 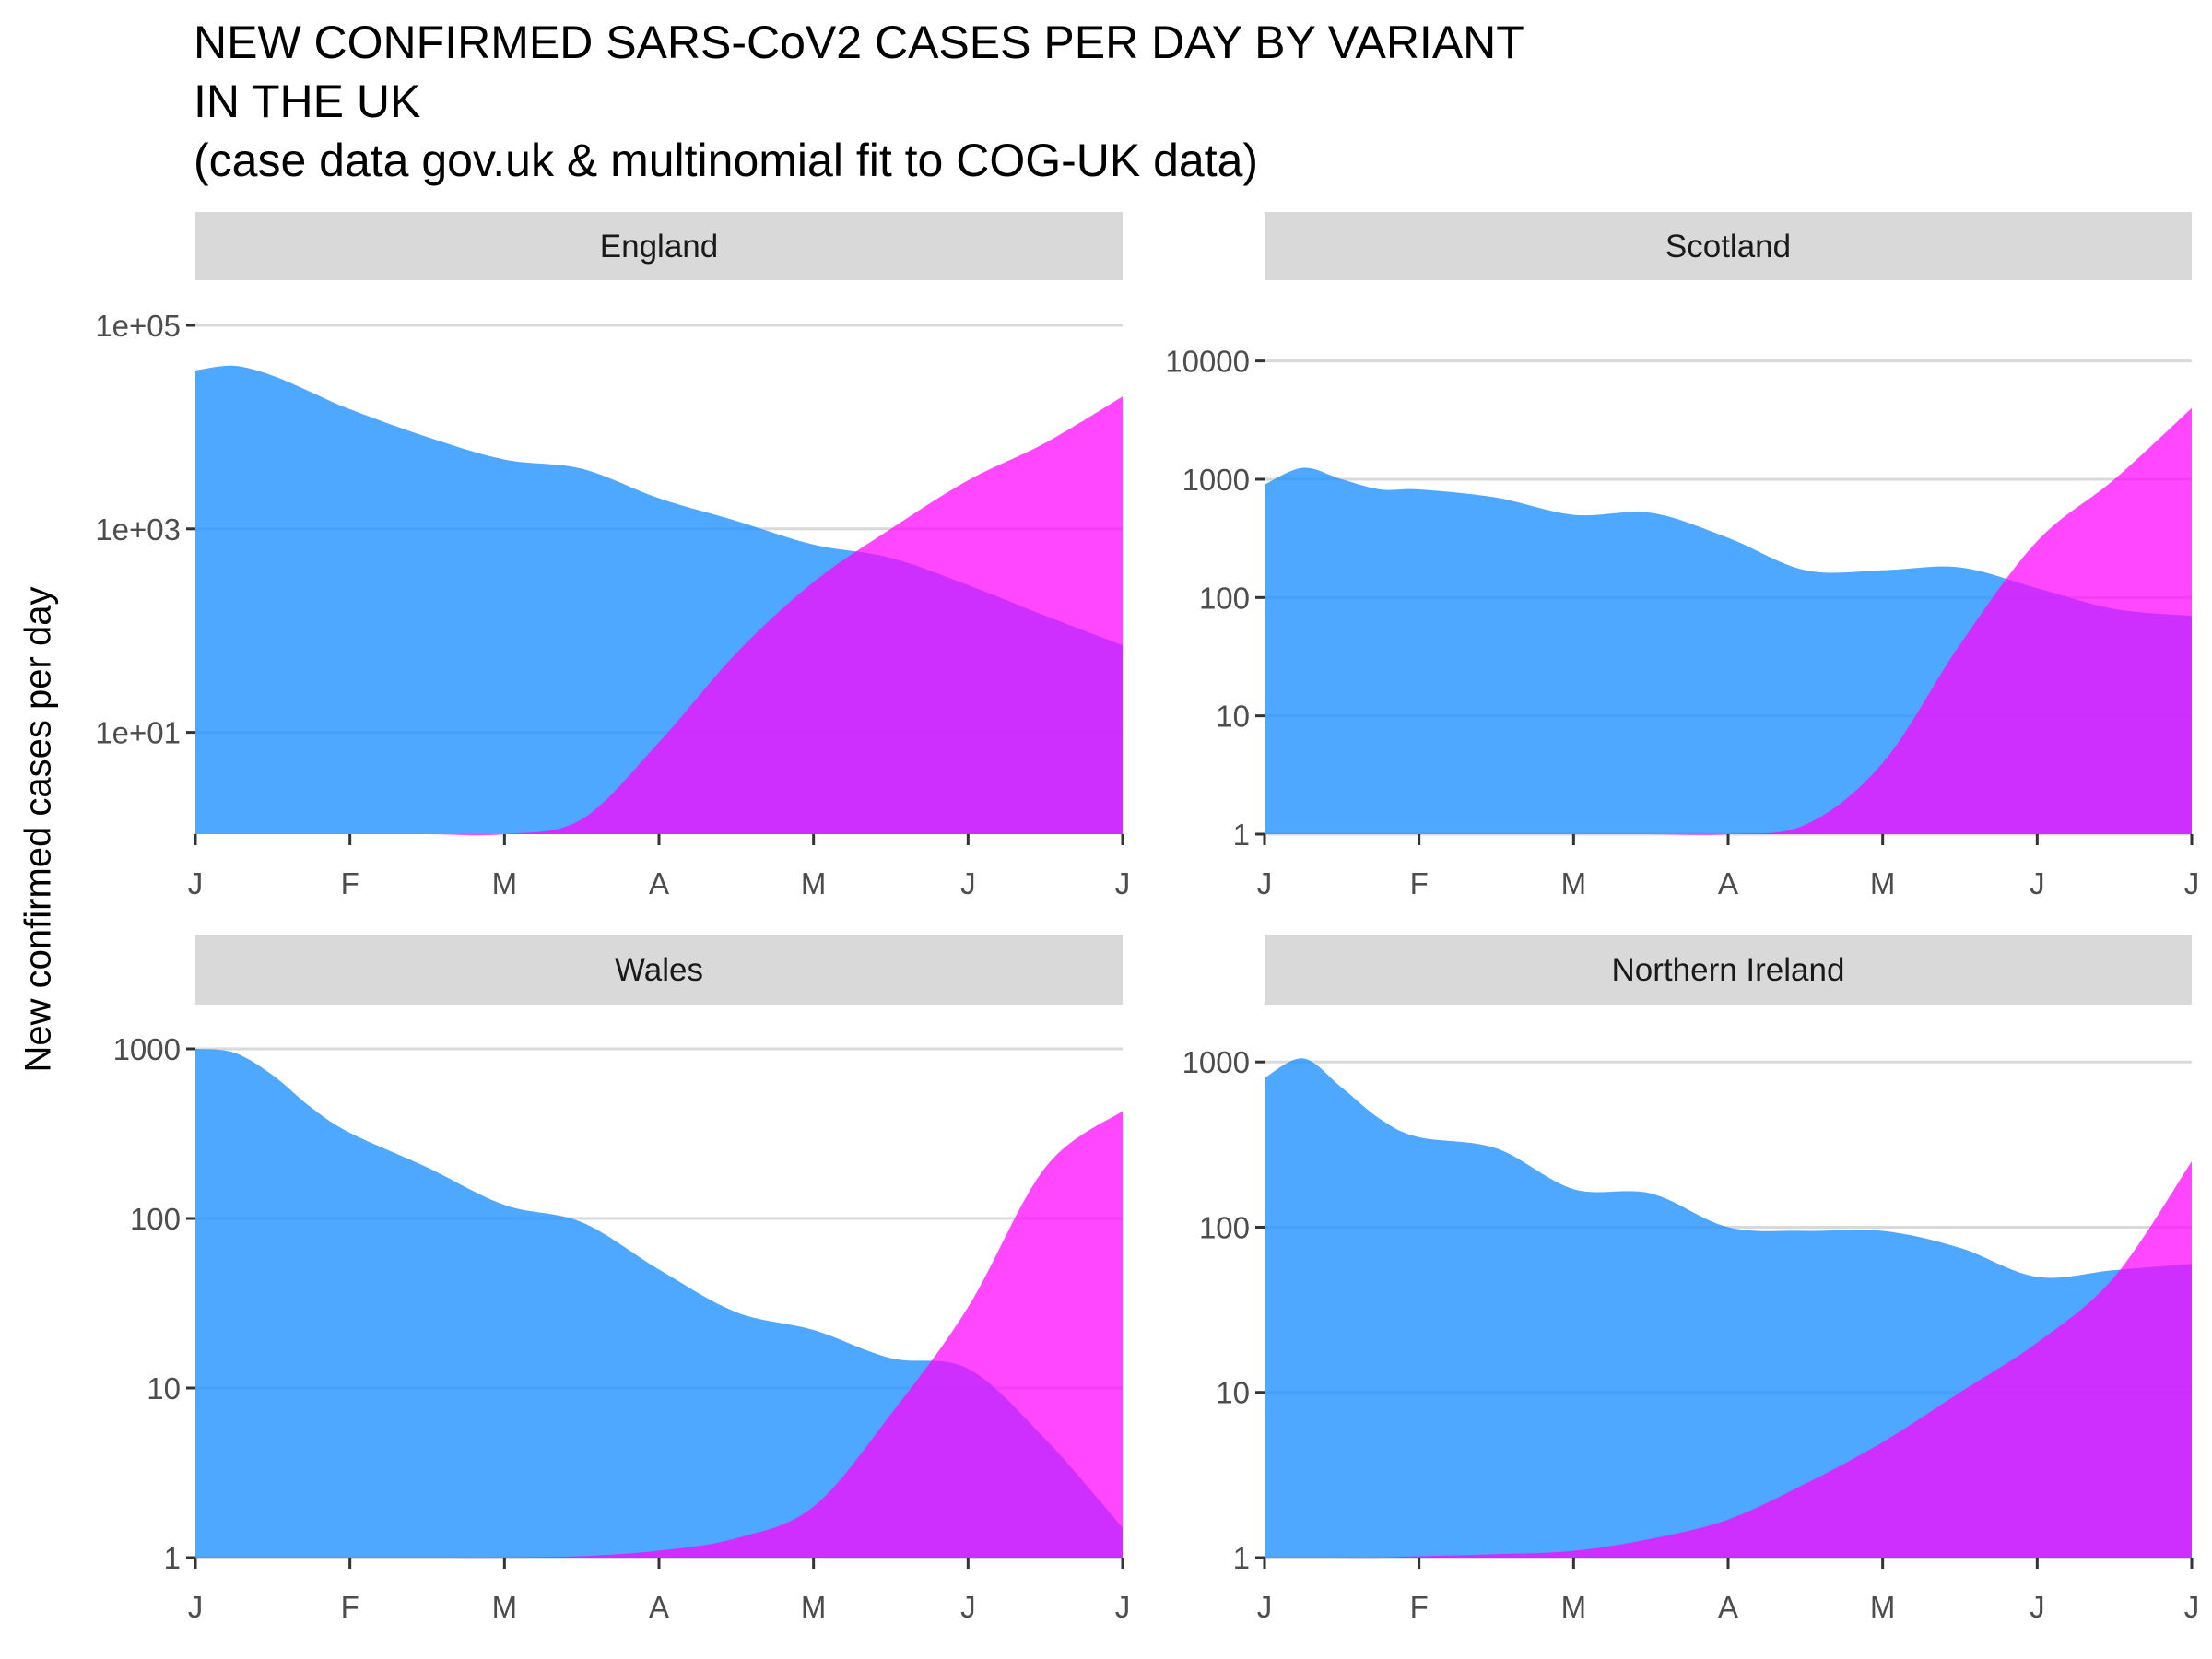 What do you see at coordinates (138, 733) in the screenshot?
I see `y-tick-label: 1e+01` at bounding box center [138, 733].